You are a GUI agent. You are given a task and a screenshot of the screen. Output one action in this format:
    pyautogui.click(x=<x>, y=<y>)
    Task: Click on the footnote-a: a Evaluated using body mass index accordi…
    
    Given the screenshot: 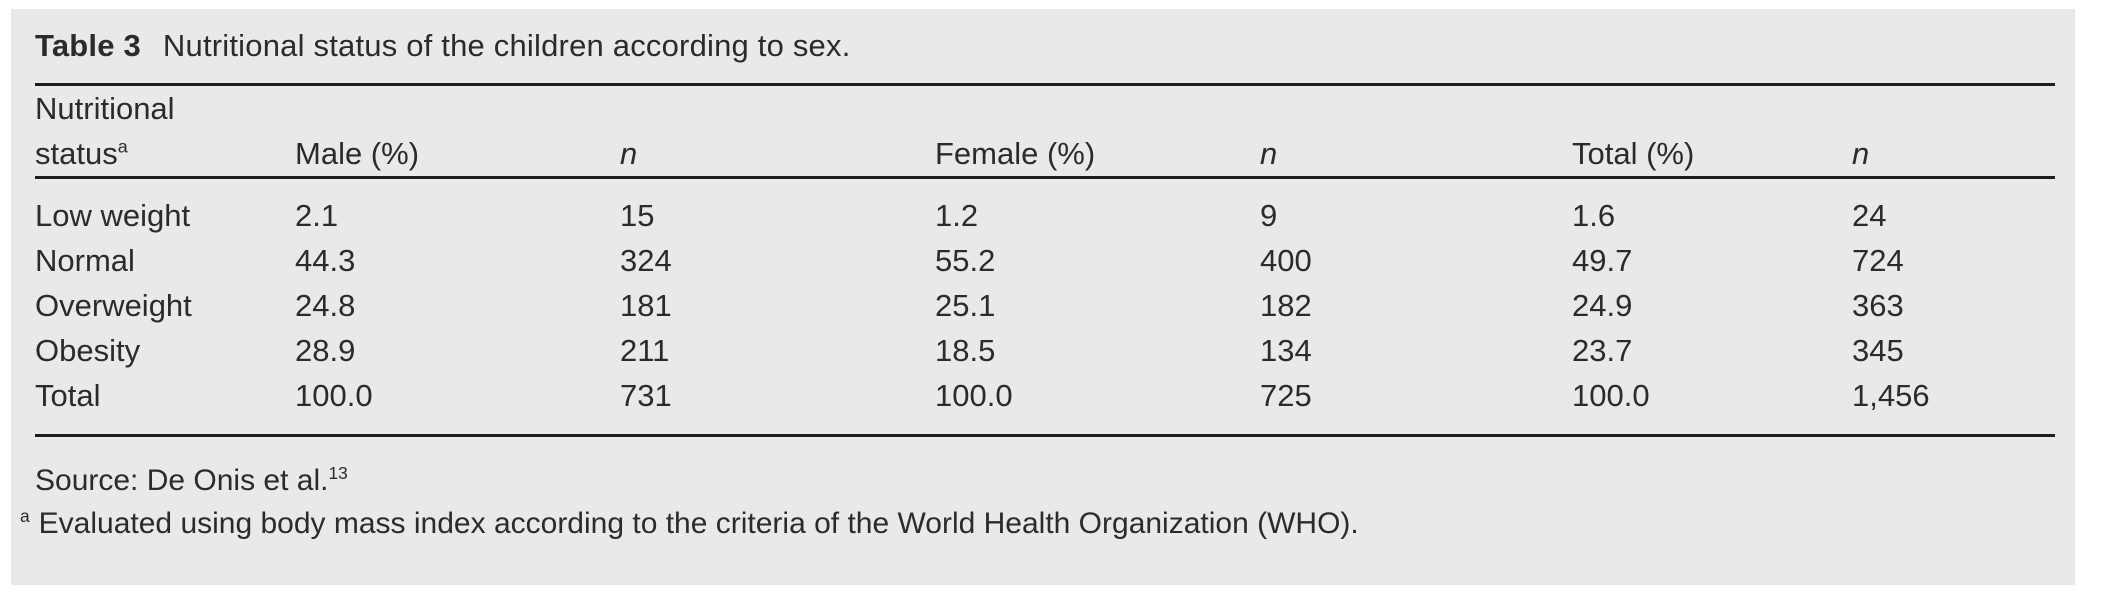 What is the action you would take?
    pyautogui.click(x=1037, y=523)
    